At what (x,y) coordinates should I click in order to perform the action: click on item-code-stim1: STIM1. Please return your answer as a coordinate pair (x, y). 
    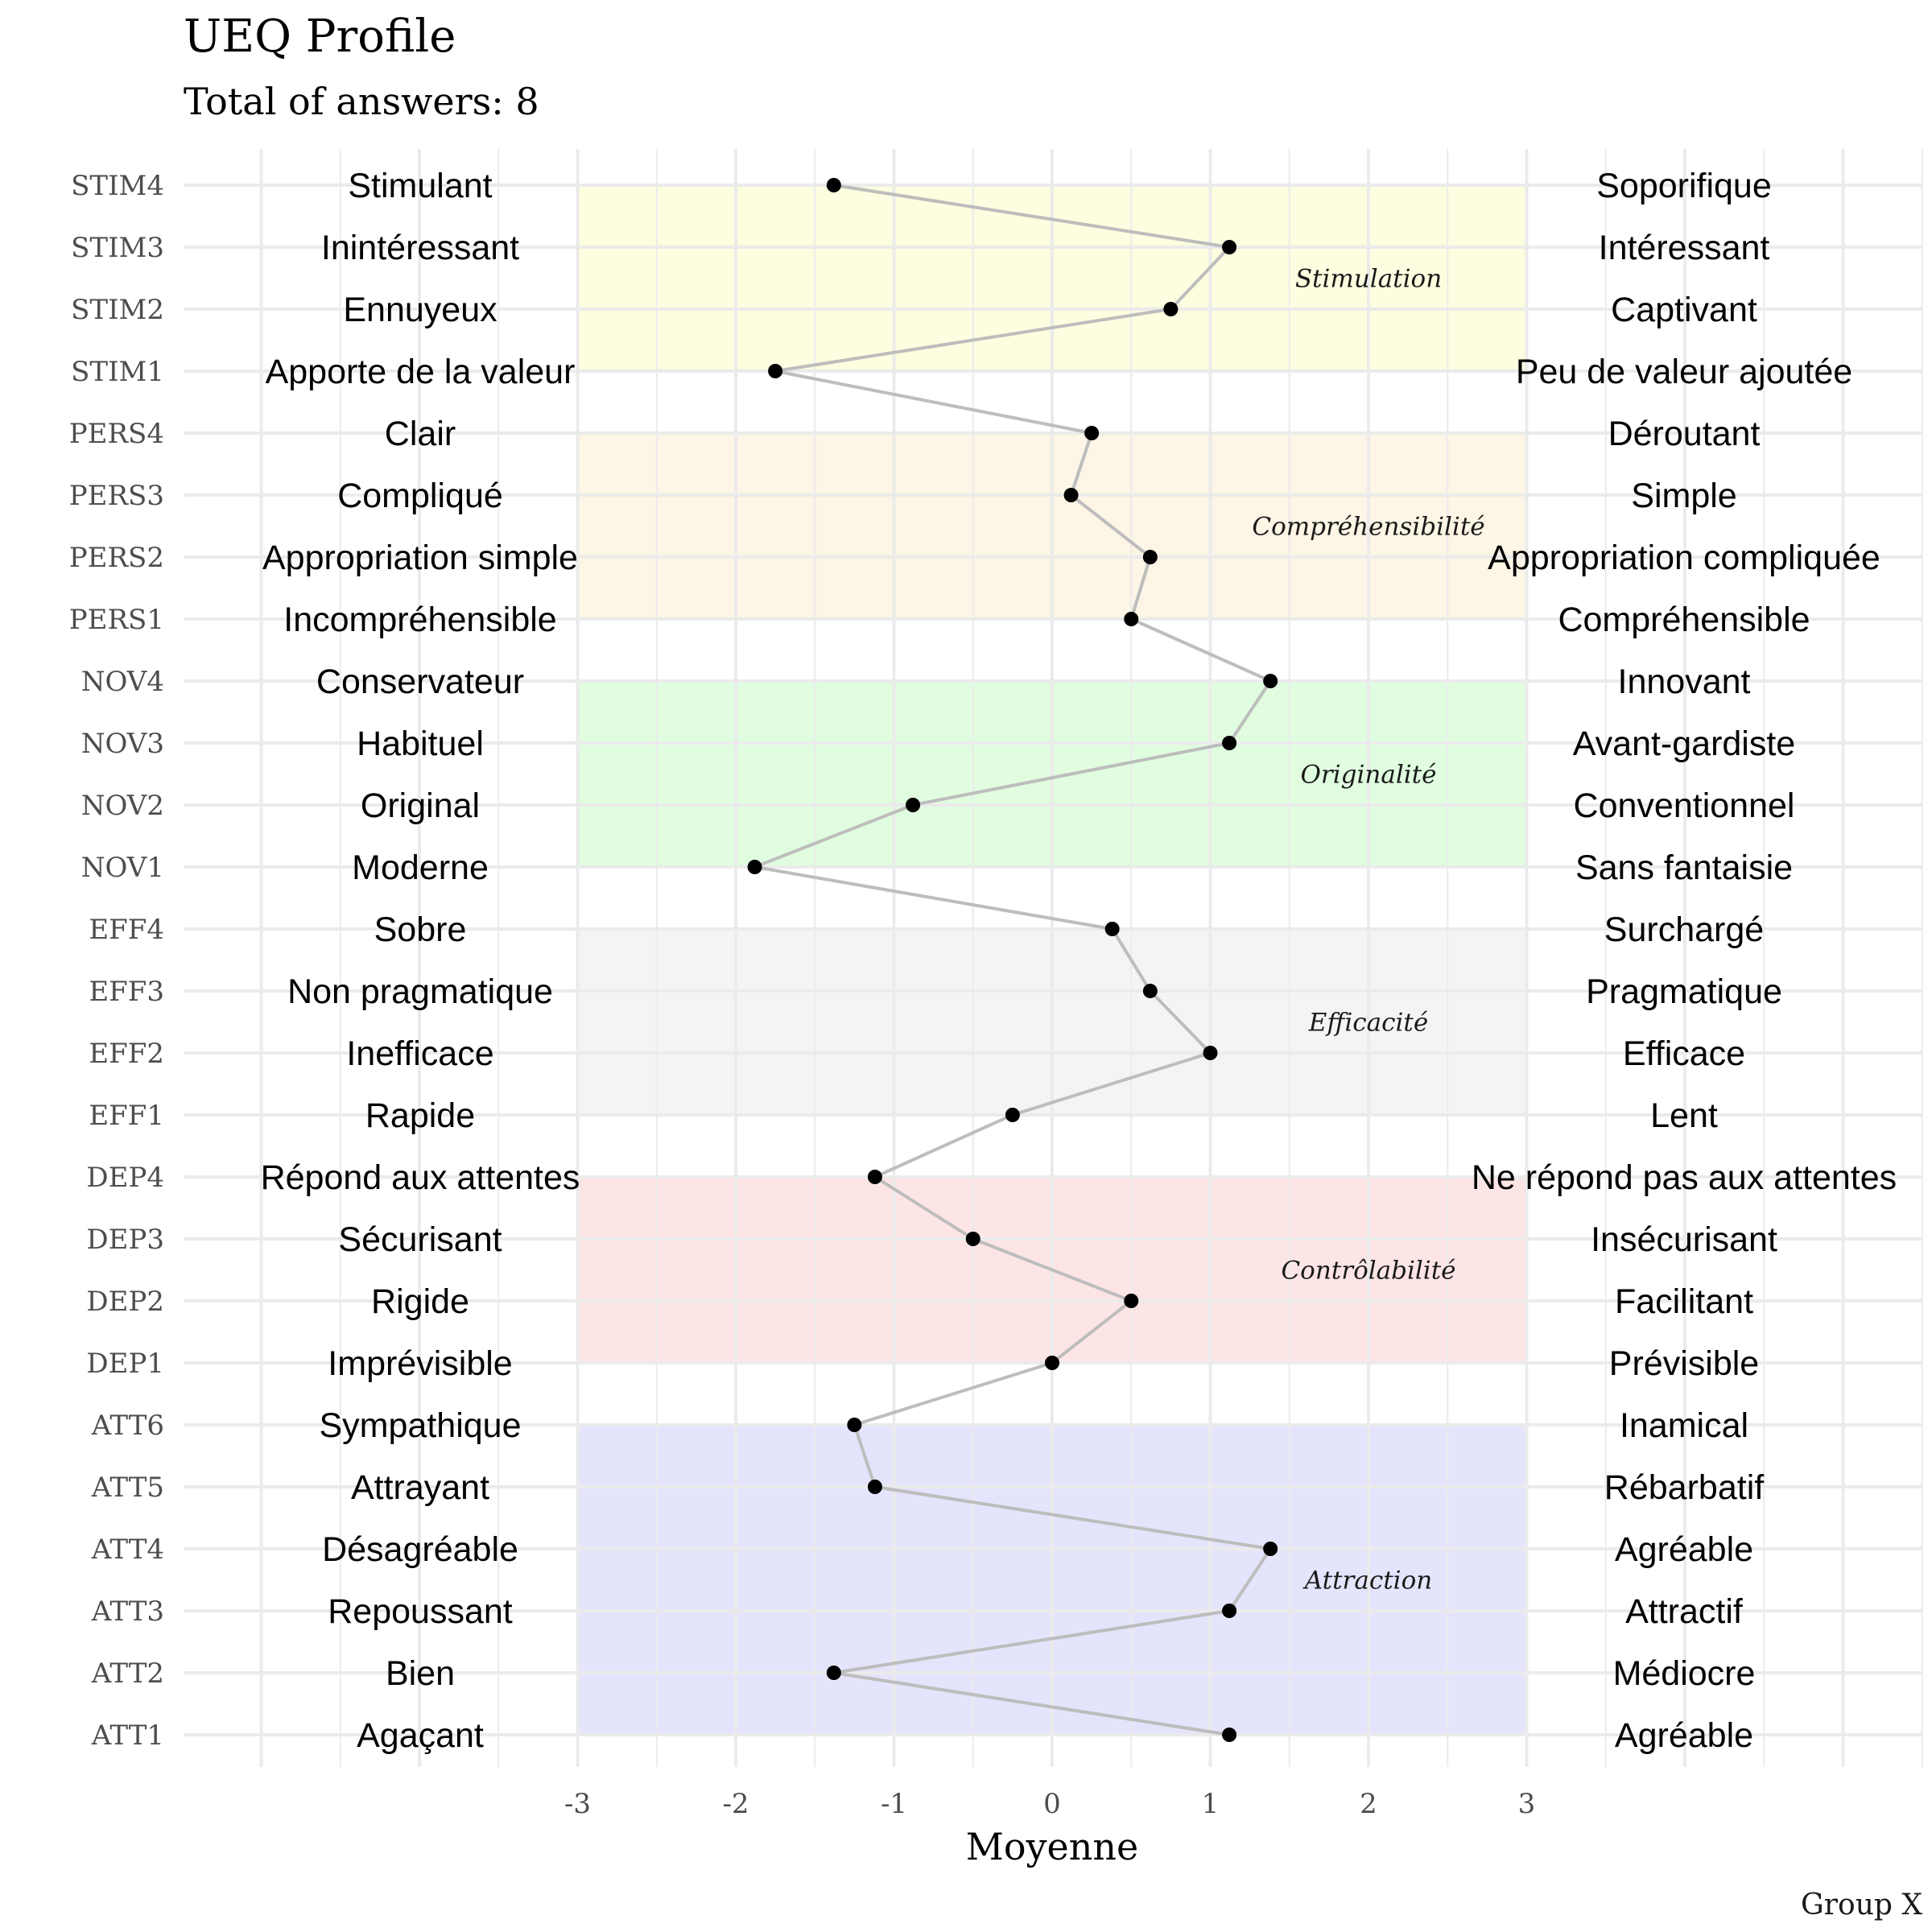
    Looking at the image, I should click on (117, 372).